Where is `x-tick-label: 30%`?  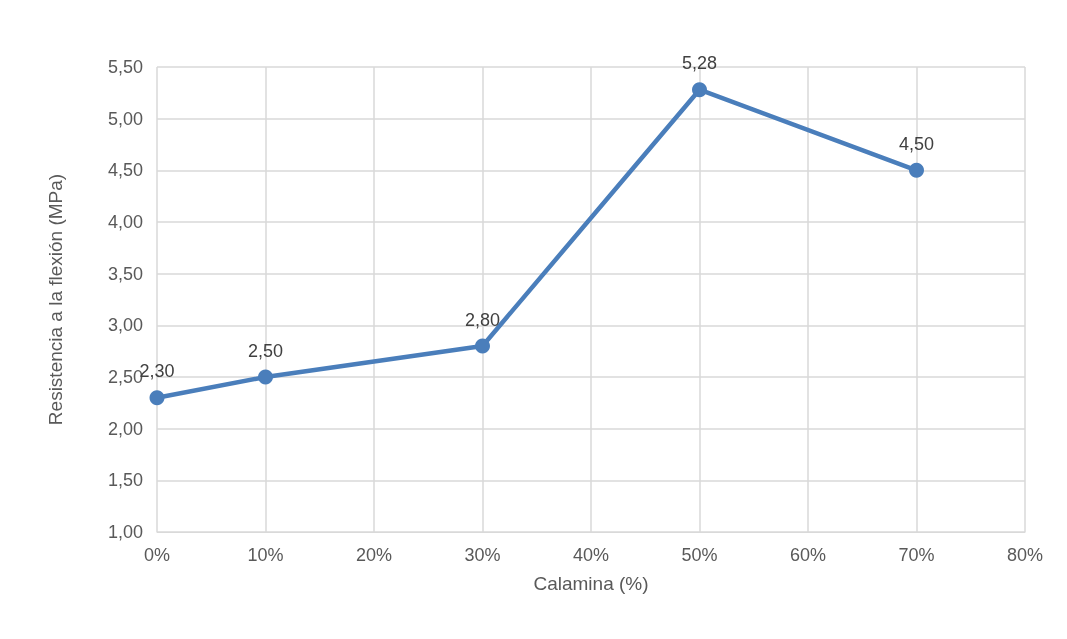
x-tick-label: 30% is located at coordinates (482, 555).